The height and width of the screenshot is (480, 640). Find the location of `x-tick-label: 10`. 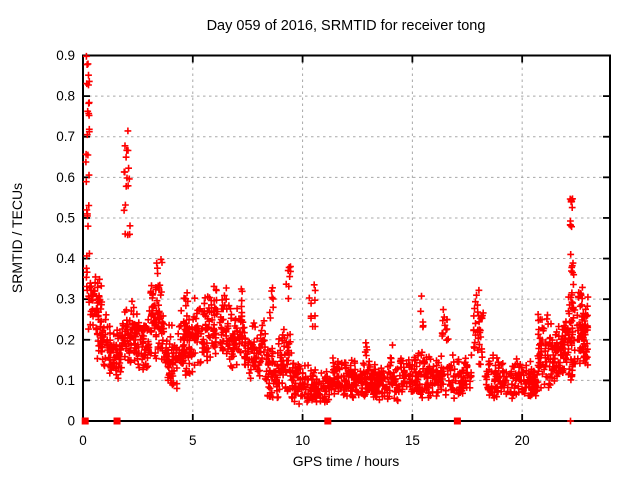

x-tick-label: 10 is located at coordinates (302, 440).